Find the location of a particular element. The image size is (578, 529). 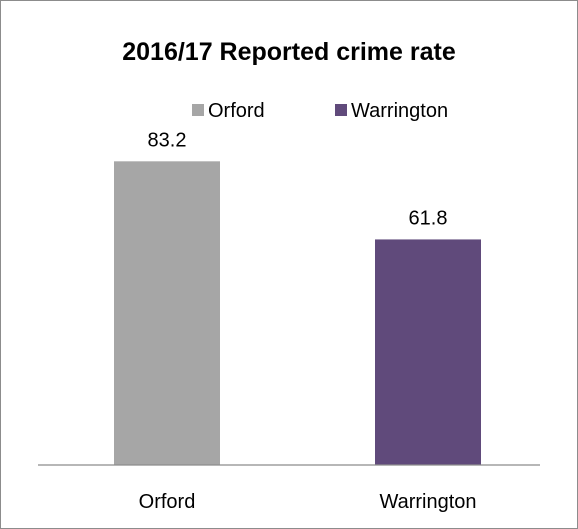

bar-orford is located at coordinates (167, 313).